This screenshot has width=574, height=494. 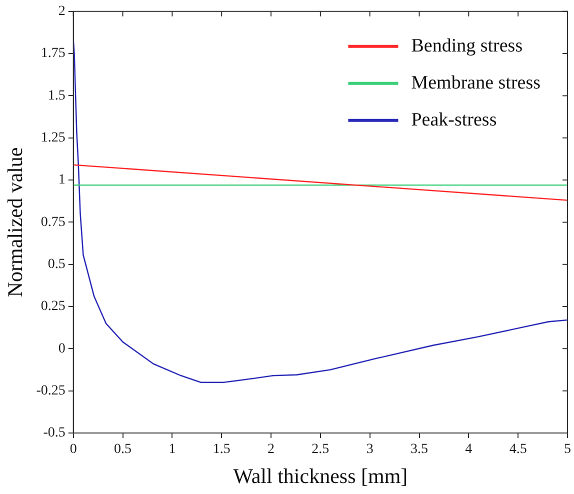 I want to click on legend-label: Bending stress, so click(x=467, y=45).